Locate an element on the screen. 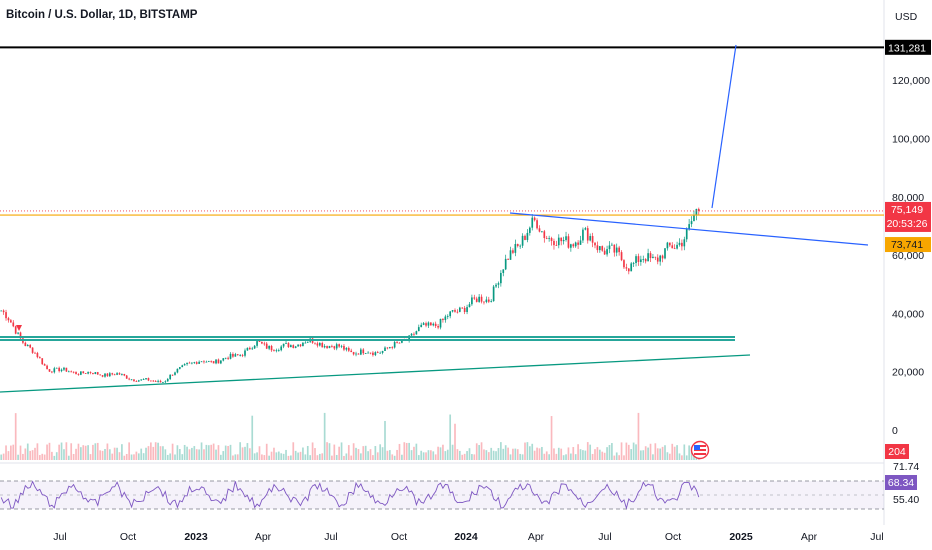 This screenshot has height=550, width=932. candle-countdown: 20:53:26 is located at coordinates (907, 224).